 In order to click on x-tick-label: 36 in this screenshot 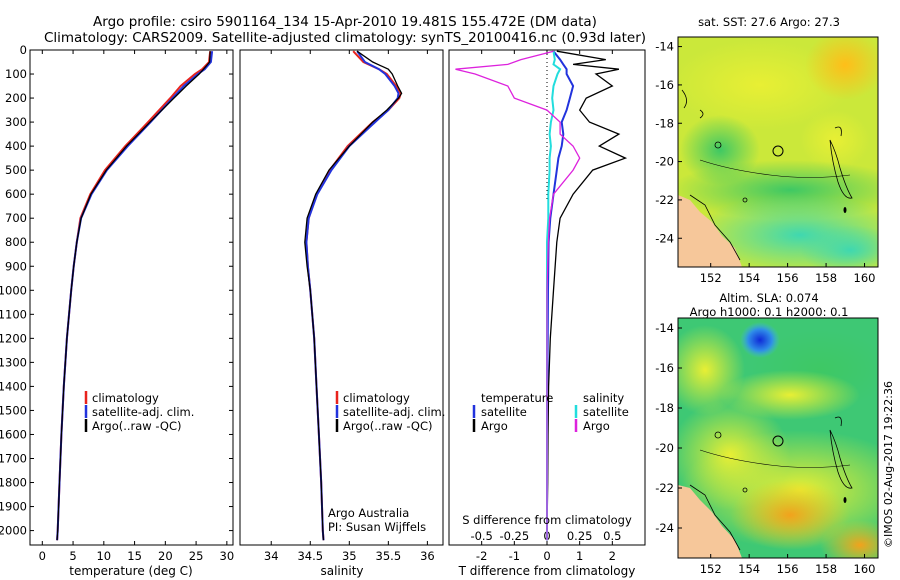, I will do `click(427, 556)`.